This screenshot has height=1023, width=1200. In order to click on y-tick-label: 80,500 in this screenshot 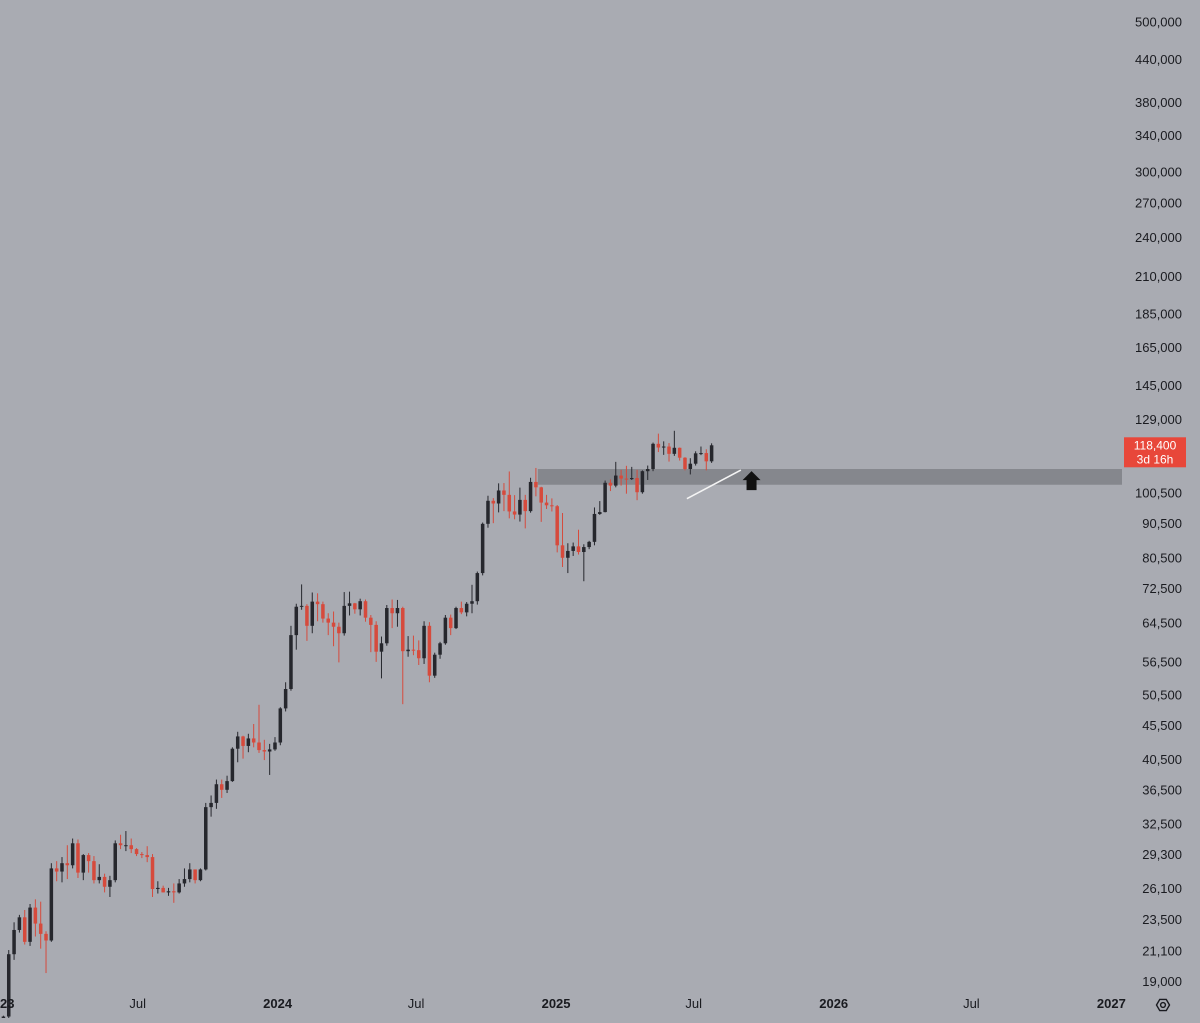, I will do `click(1162, 558)`.